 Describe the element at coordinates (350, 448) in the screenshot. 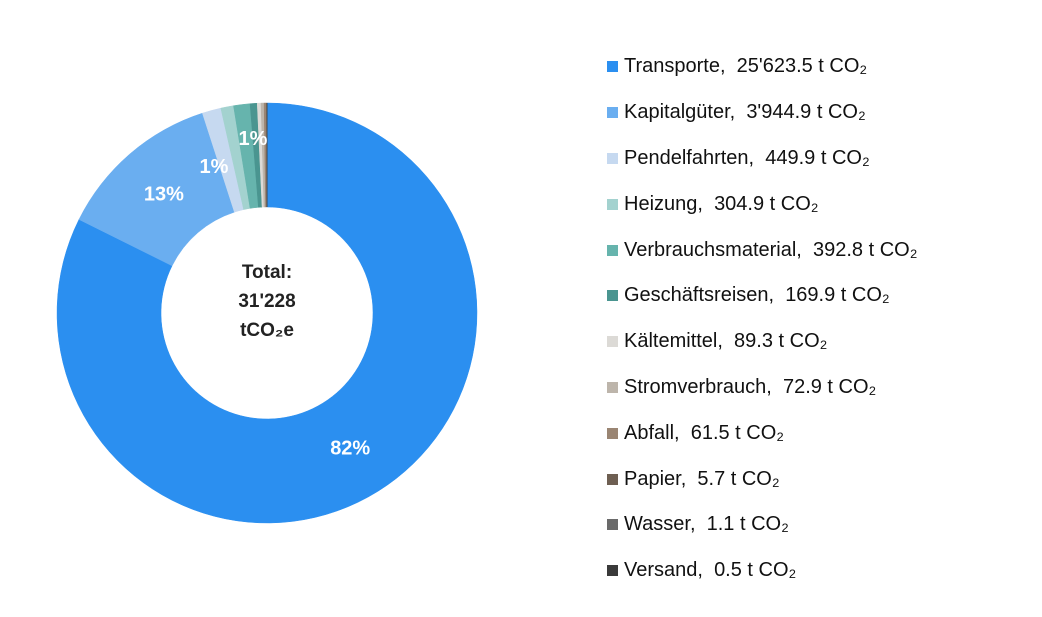

I see `data-label-transporte: 82%` at that location.